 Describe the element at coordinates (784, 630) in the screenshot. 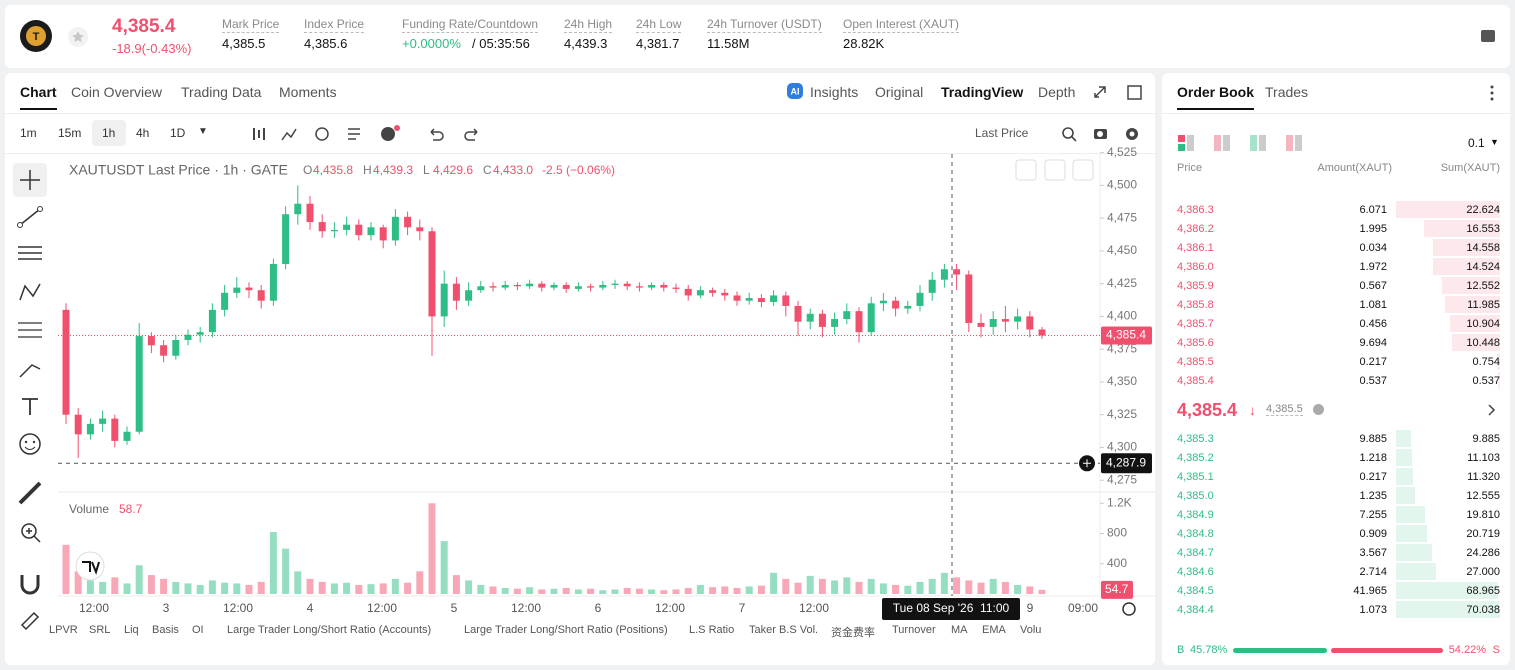

I see `indicator: Taker B.S Vol.` at that location.